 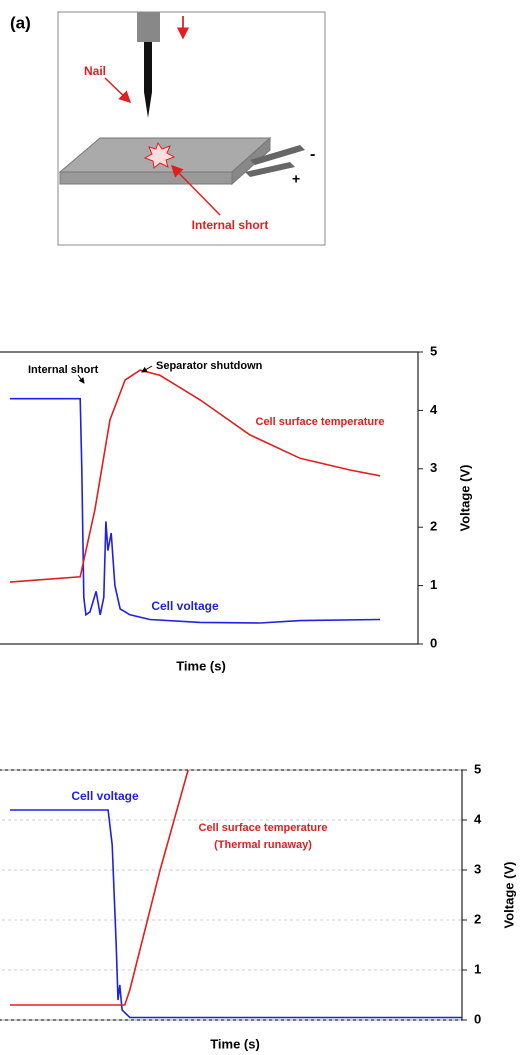 What do you see at coordinates (270, 169) in the screenshot?
I see `tab-pos` at bounding box center [270, 169].